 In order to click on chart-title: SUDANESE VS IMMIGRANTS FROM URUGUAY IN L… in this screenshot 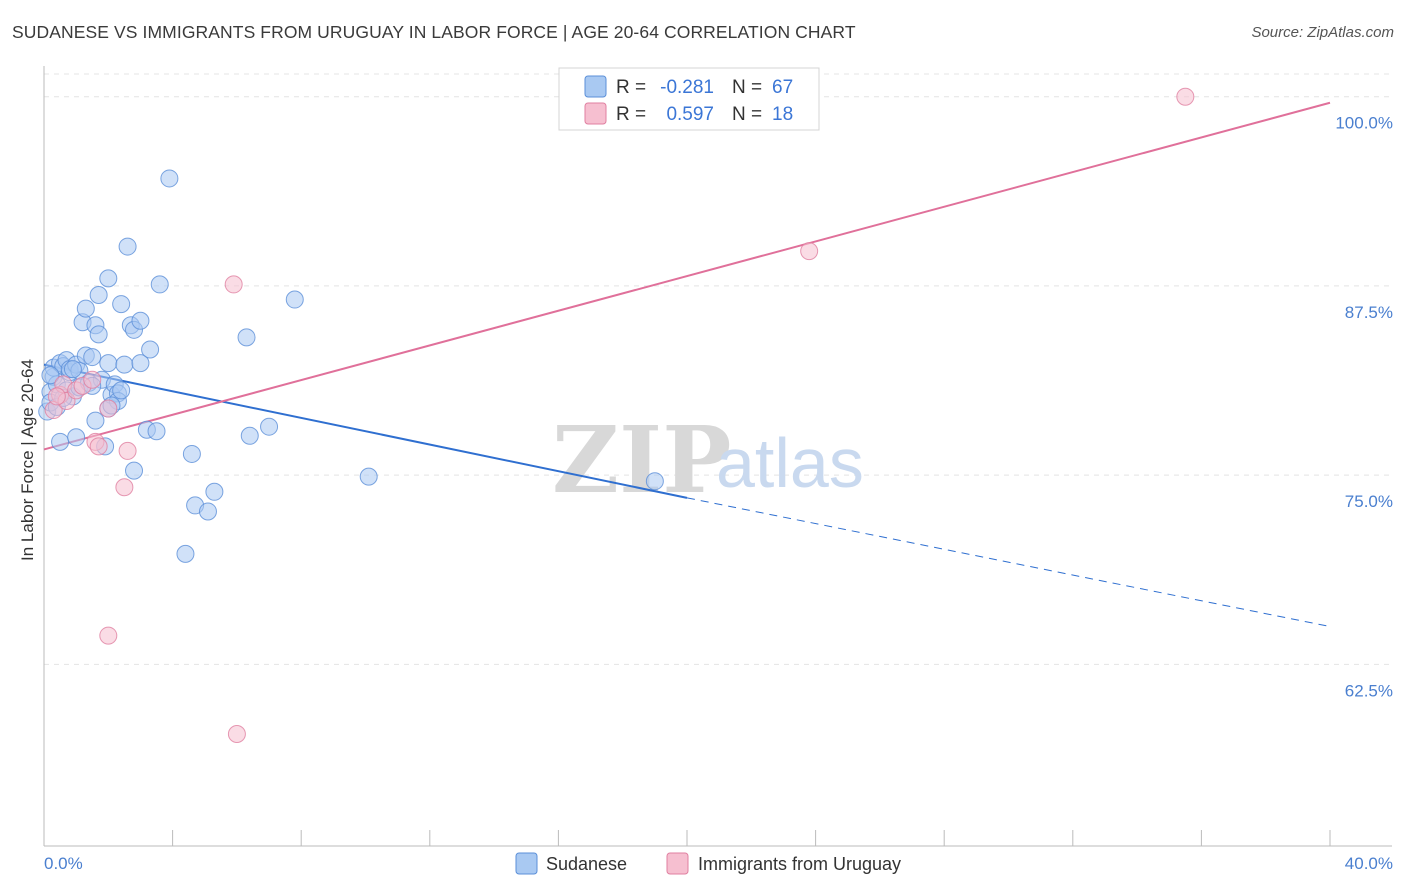, I will do `click(434, 32)`.